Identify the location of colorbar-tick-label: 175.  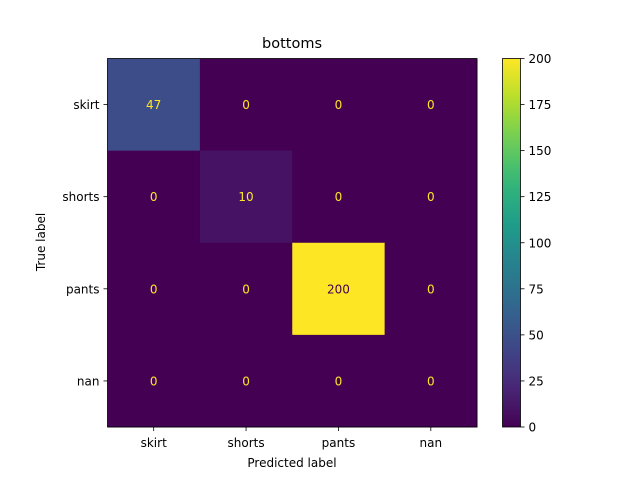
(540, 105).